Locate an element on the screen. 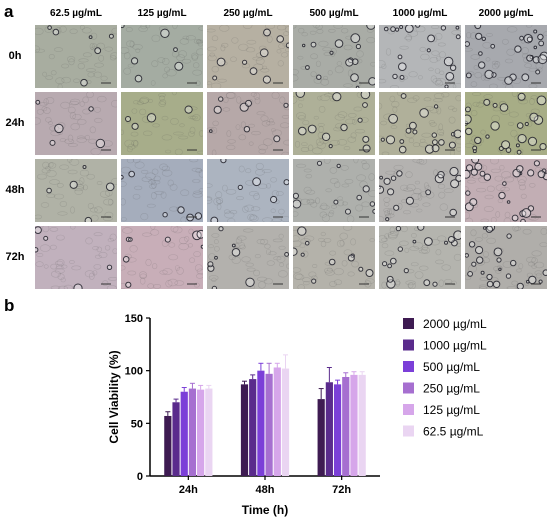 Image resolution: width=550 pixels, height=525 pixels. x-tick-label: 48h is located at coordinates (265, 490).